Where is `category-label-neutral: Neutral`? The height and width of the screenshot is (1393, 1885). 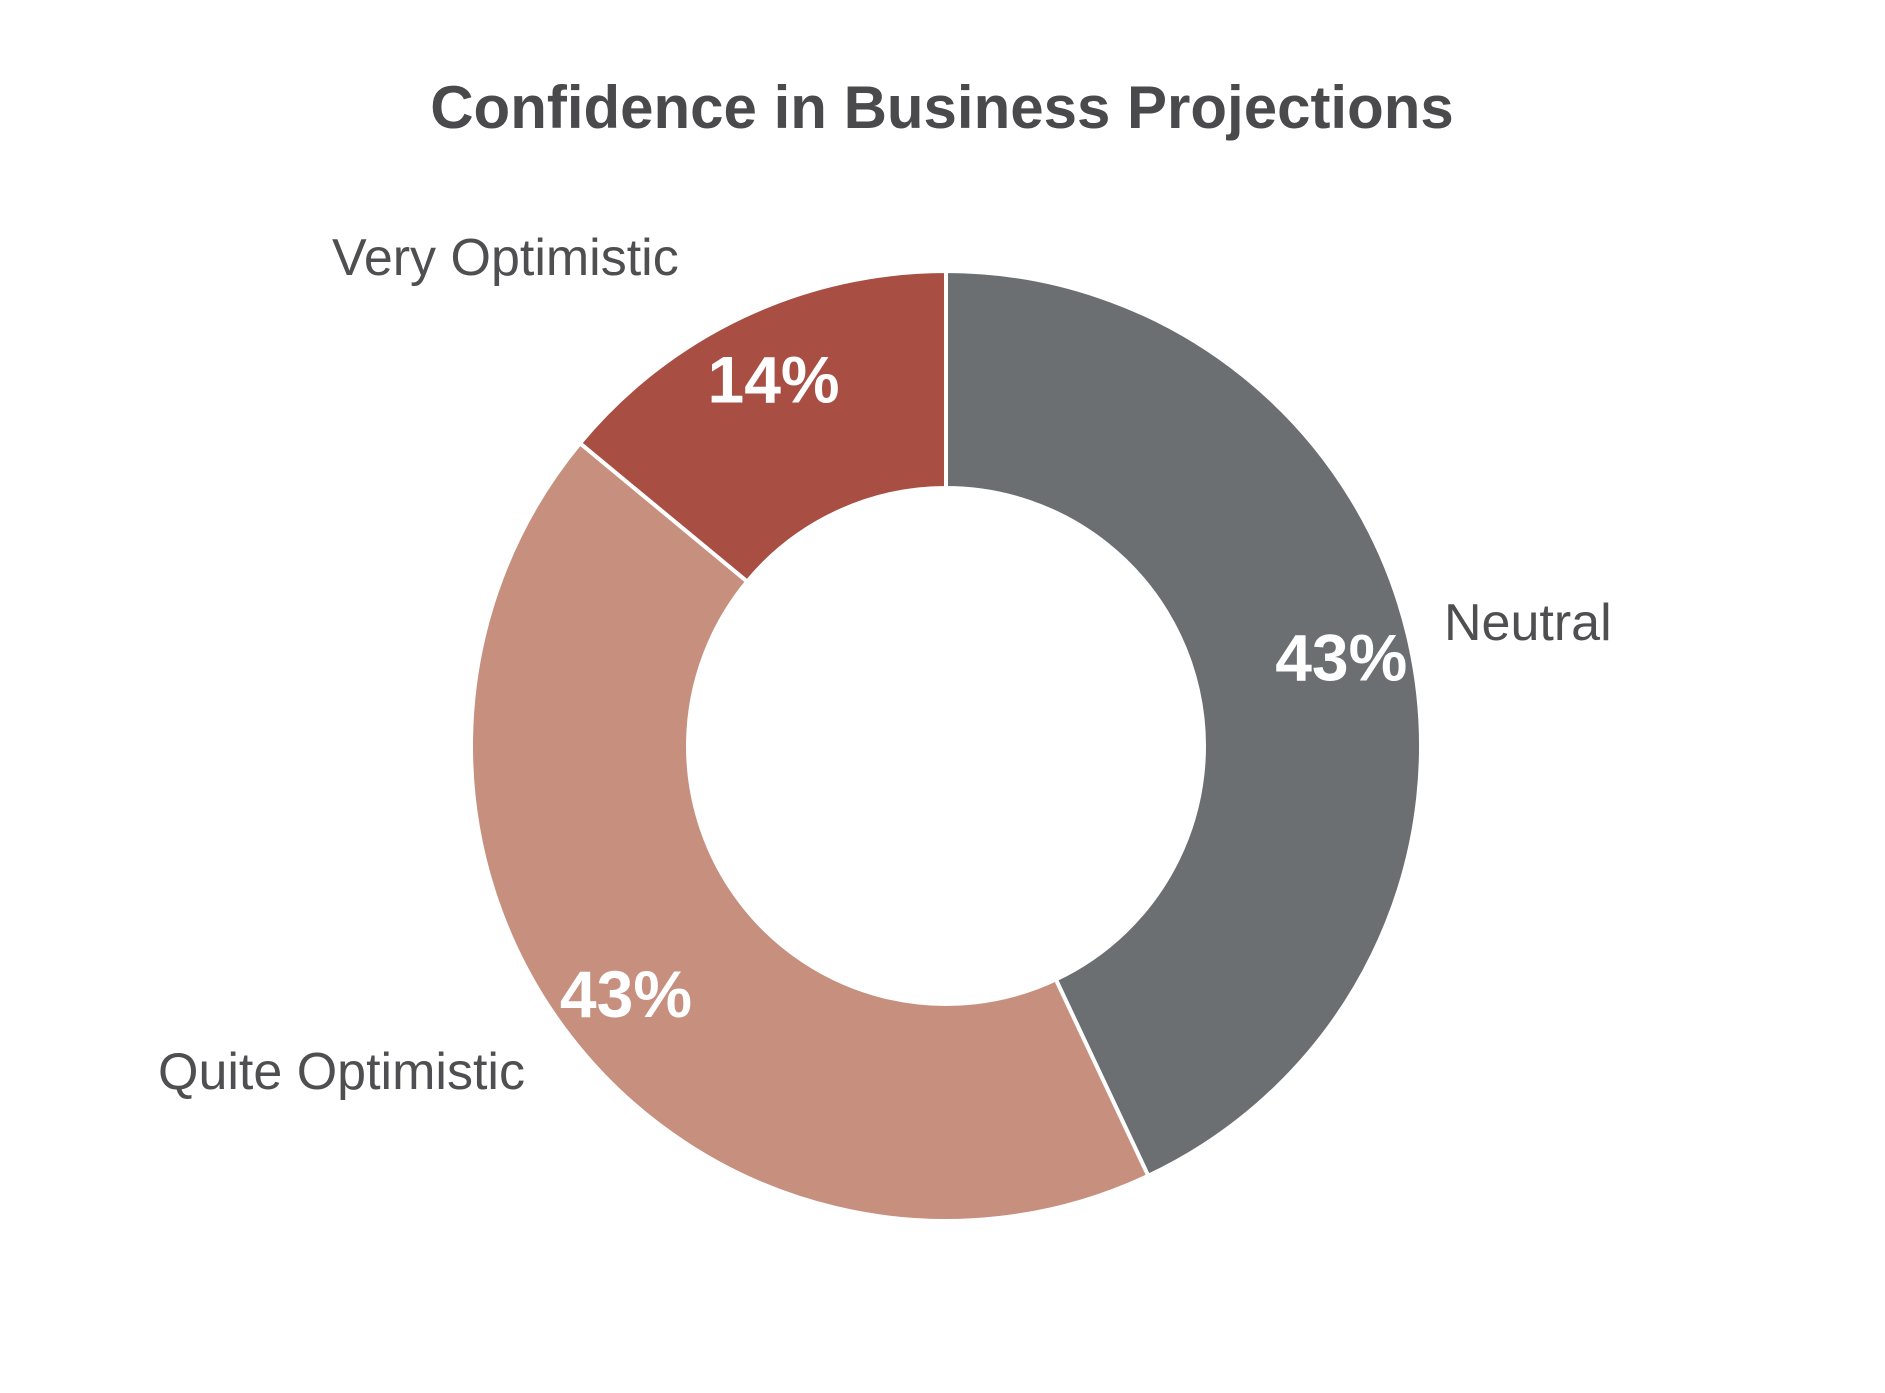 category-label-neutral: Neutral is located at coordinates (1528, 623).